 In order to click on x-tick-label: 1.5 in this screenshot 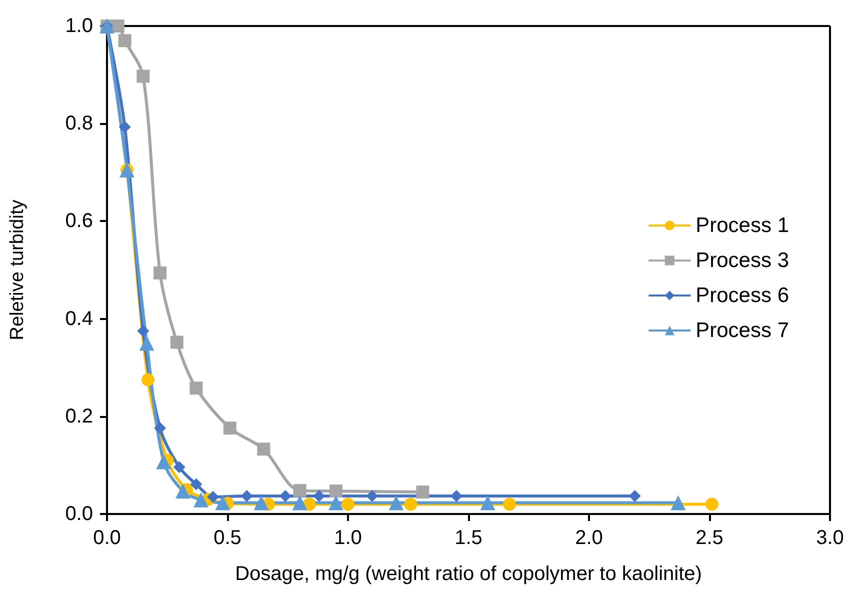, I will do `click(468, 538)`.